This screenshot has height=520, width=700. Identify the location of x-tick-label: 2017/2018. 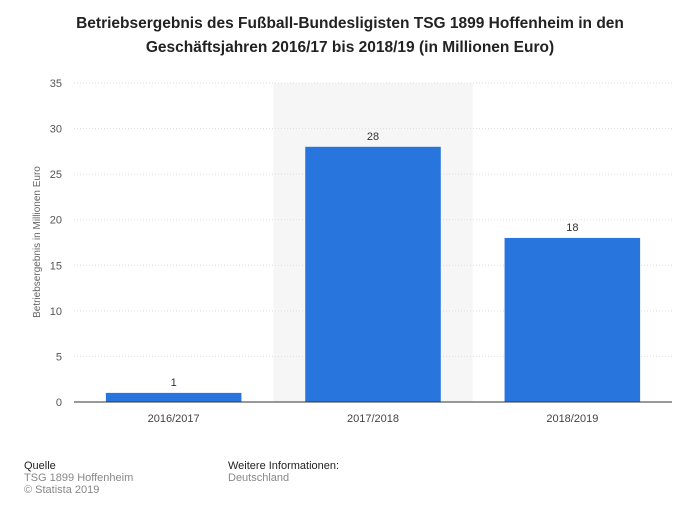
(373, 419).